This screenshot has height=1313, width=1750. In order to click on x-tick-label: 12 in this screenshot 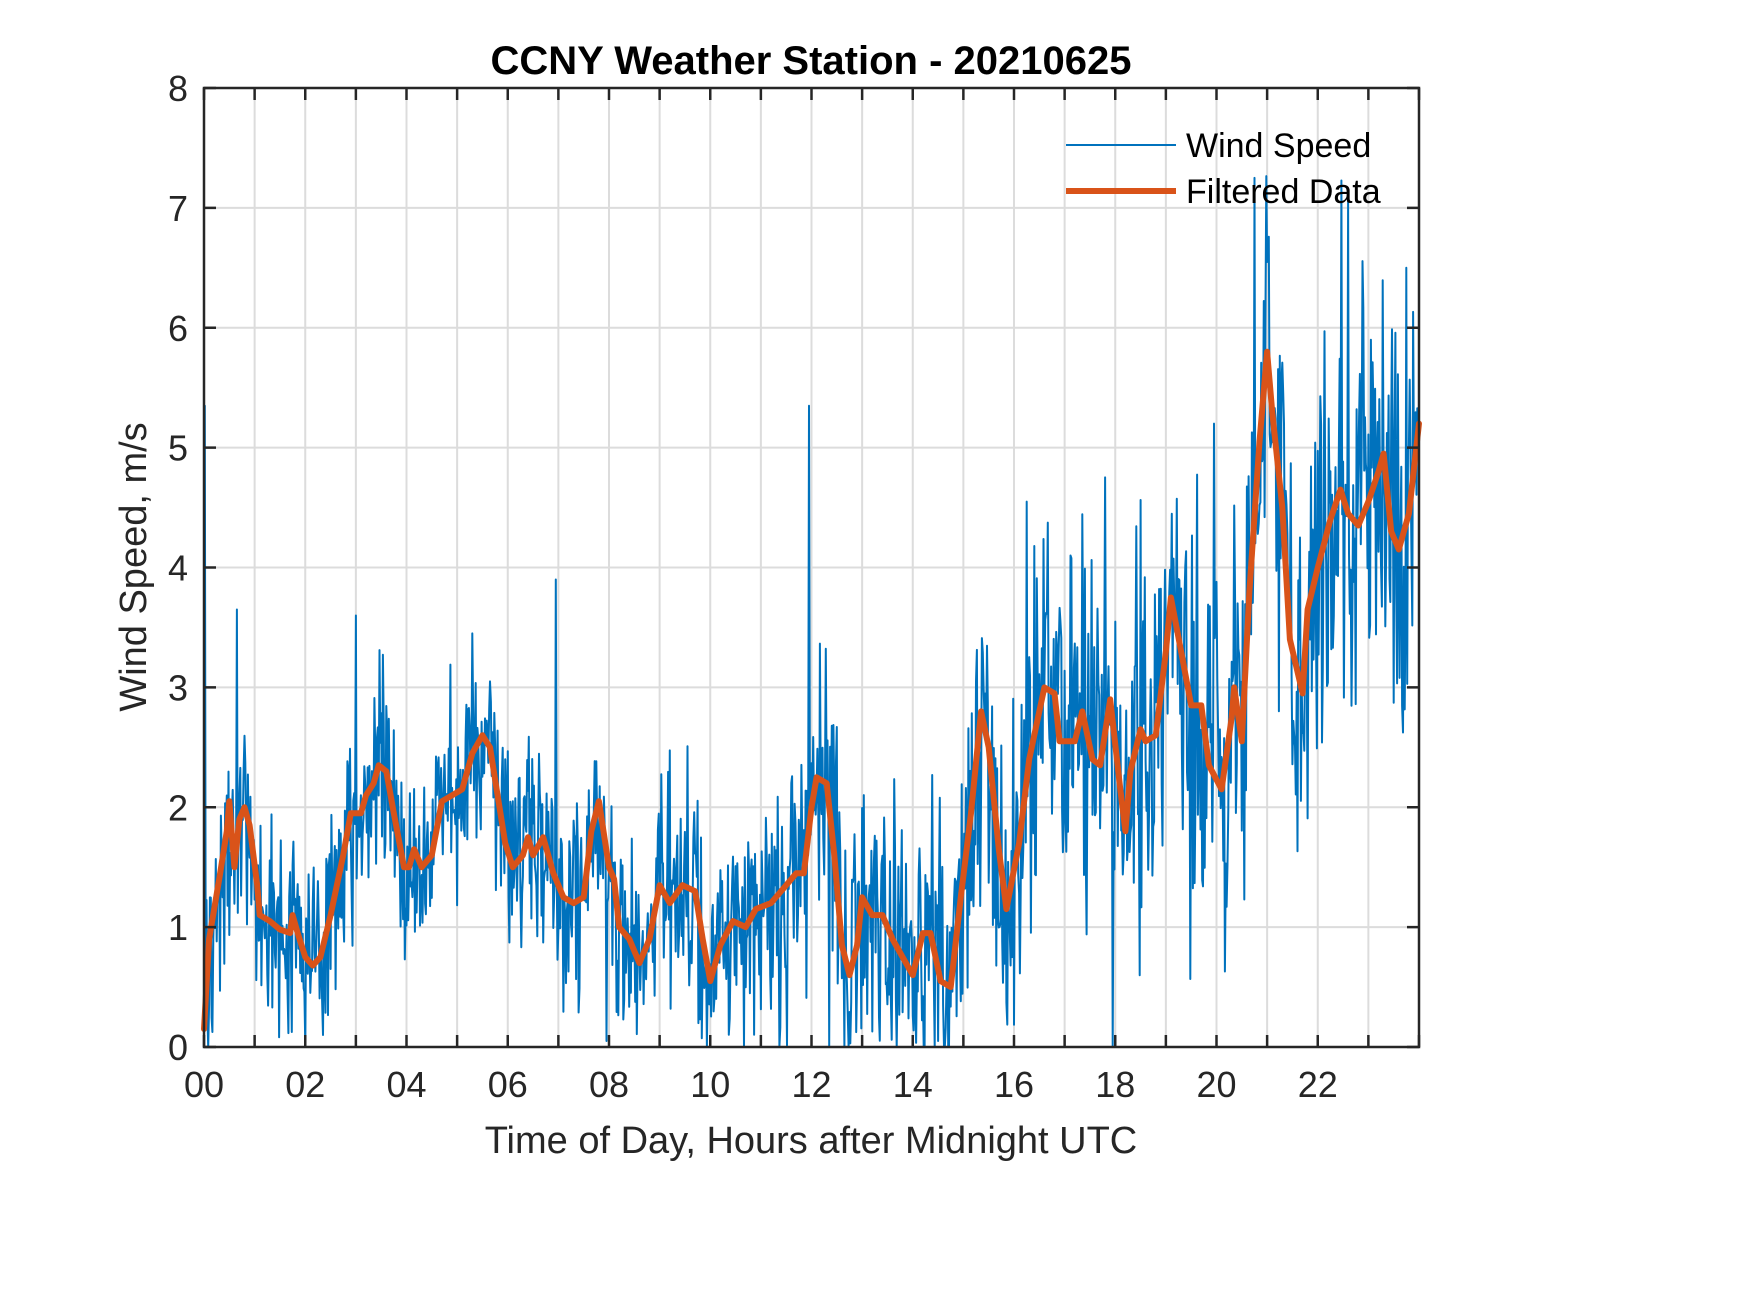, I will do `click(811, 1084)`.